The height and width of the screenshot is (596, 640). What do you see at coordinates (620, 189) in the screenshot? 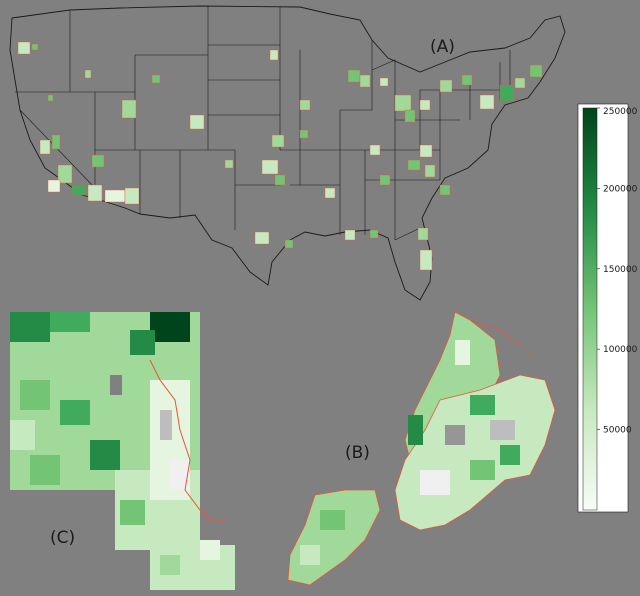
I see `colorbar-tick-label: 200000` at bounding box center [620, 189].